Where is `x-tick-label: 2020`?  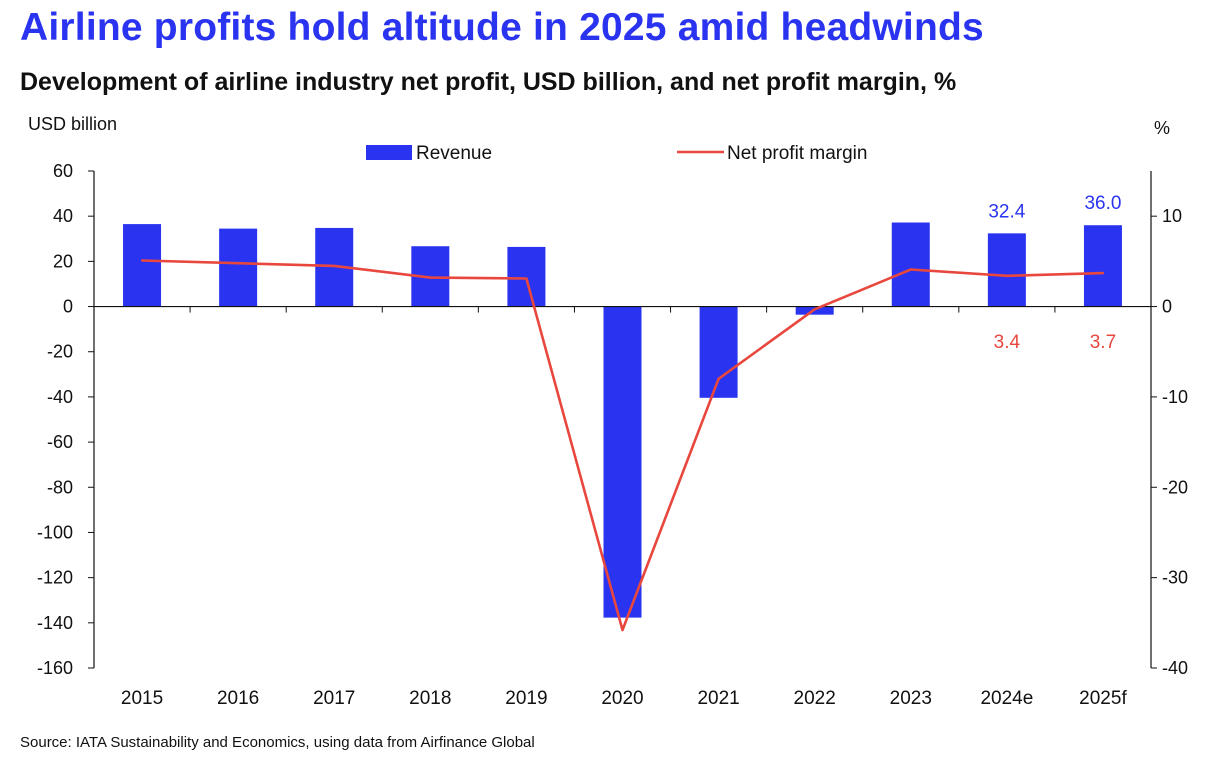 x-tick-label: 2020 is located at coordinates (622, 698).